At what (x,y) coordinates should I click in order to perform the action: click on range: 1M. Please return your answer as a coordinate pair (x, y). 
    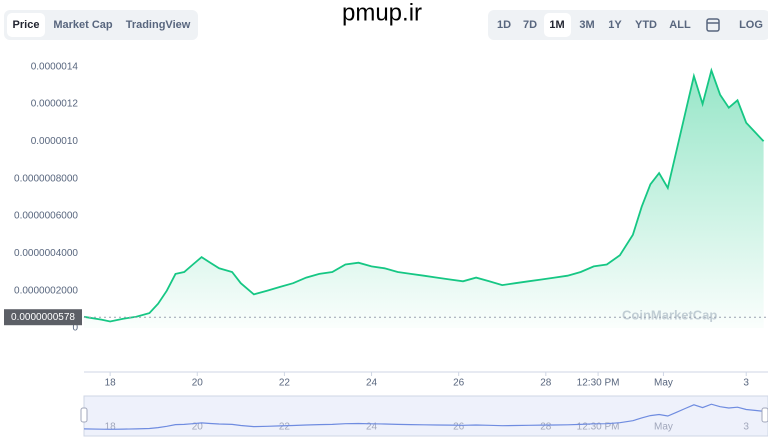
    Looking at the image, I should click on (556, 25).